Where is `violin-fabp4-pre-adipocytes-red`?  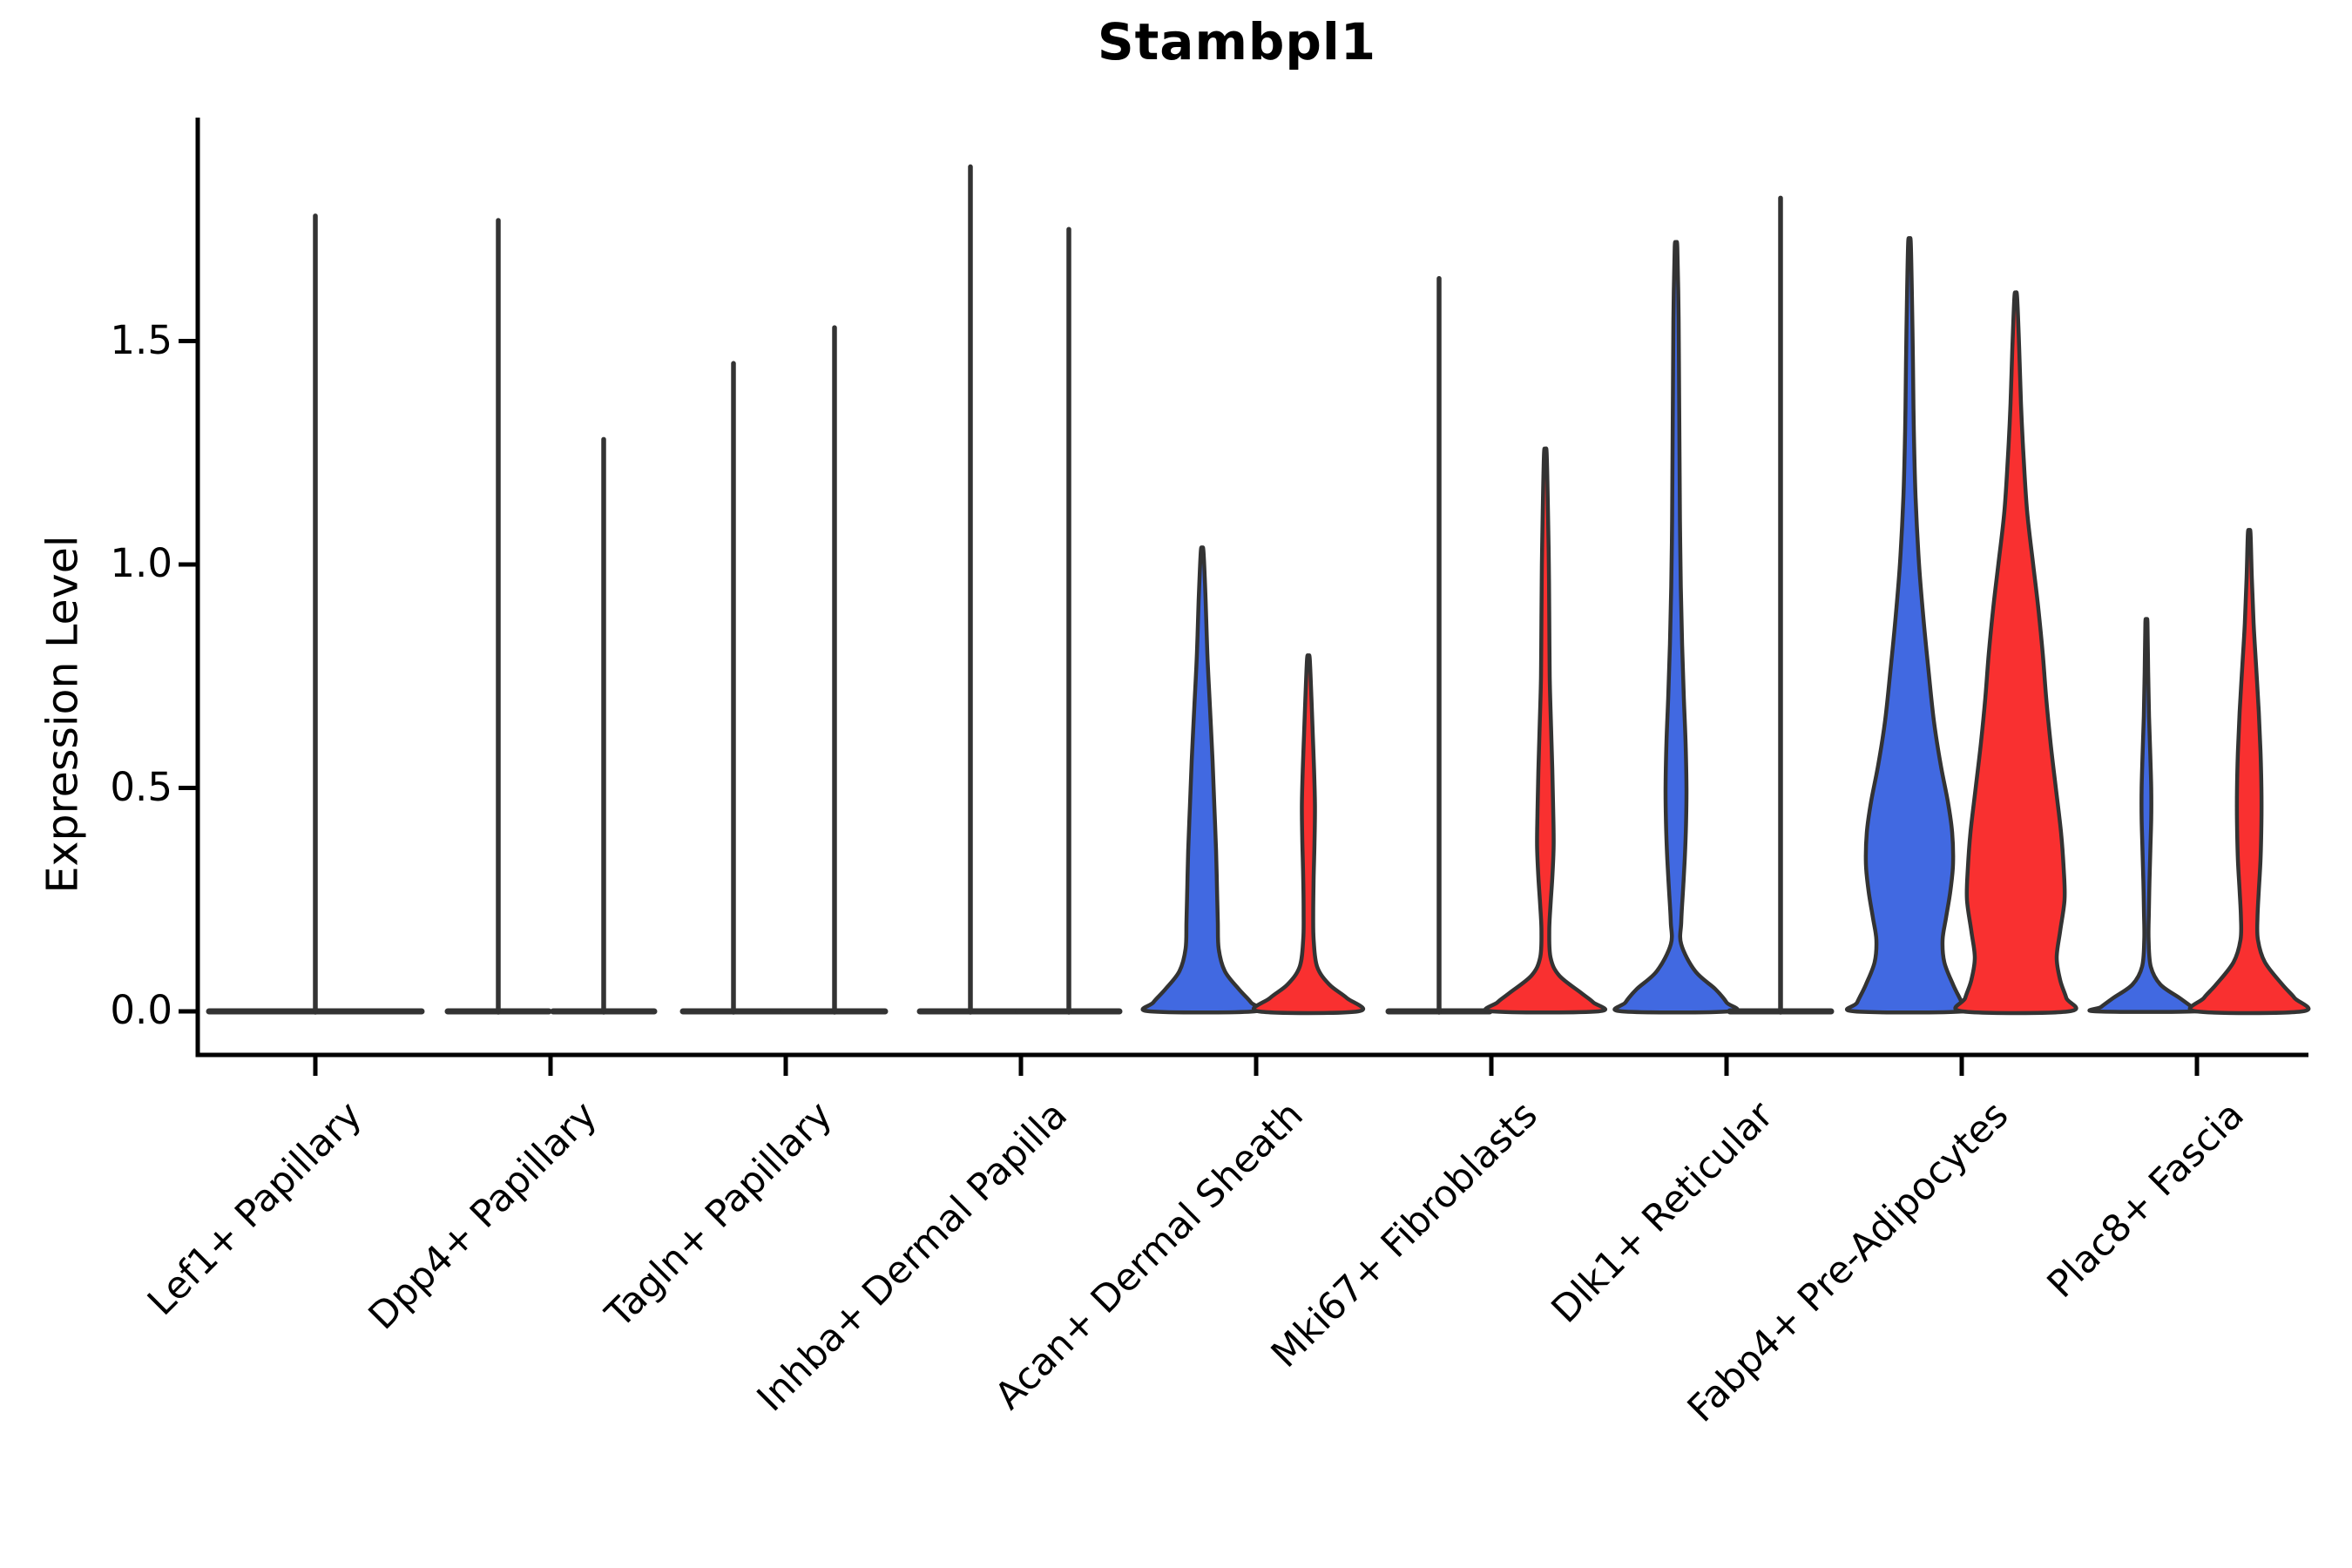
violin-fabp4-pre-adipocytes-red is located at coordinates (2015, 653).